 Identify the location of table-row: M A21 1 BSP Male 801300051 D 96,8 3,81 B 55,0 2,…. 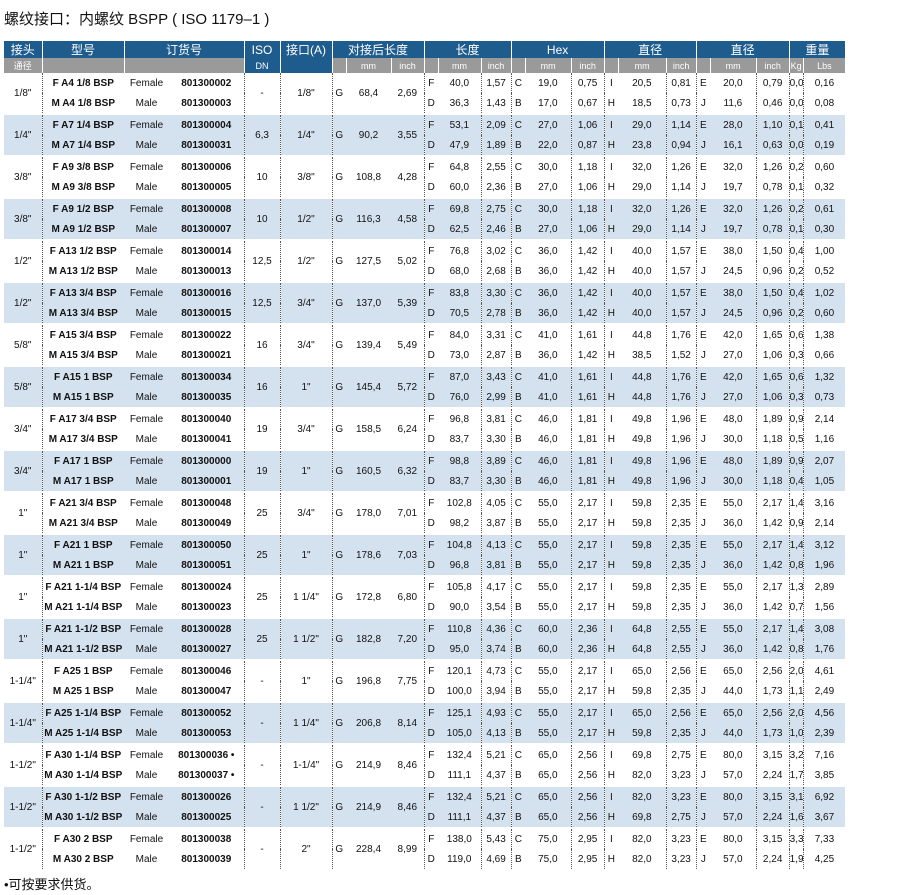
(452, 565).